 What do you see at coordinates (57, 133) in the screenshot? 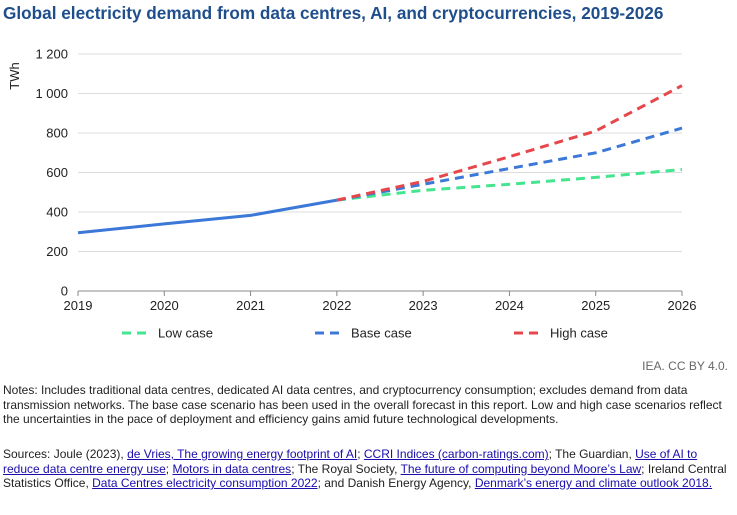
I see `y-tick-label: 800` at bounding box center [57, 133].